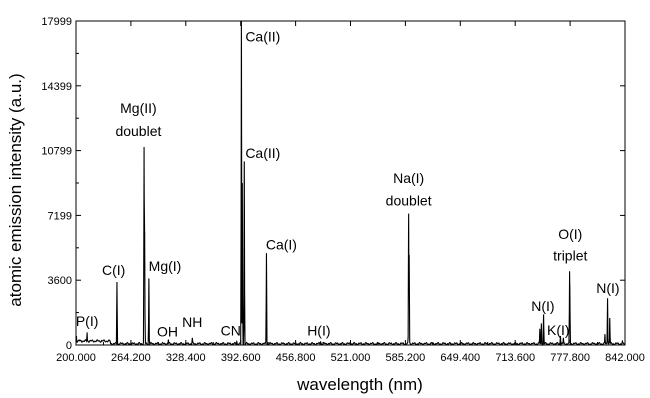  Describe the element at coordinates (359, 384) in the screenshot. I see `x-axis-title: wavelength (nm)` at that location.